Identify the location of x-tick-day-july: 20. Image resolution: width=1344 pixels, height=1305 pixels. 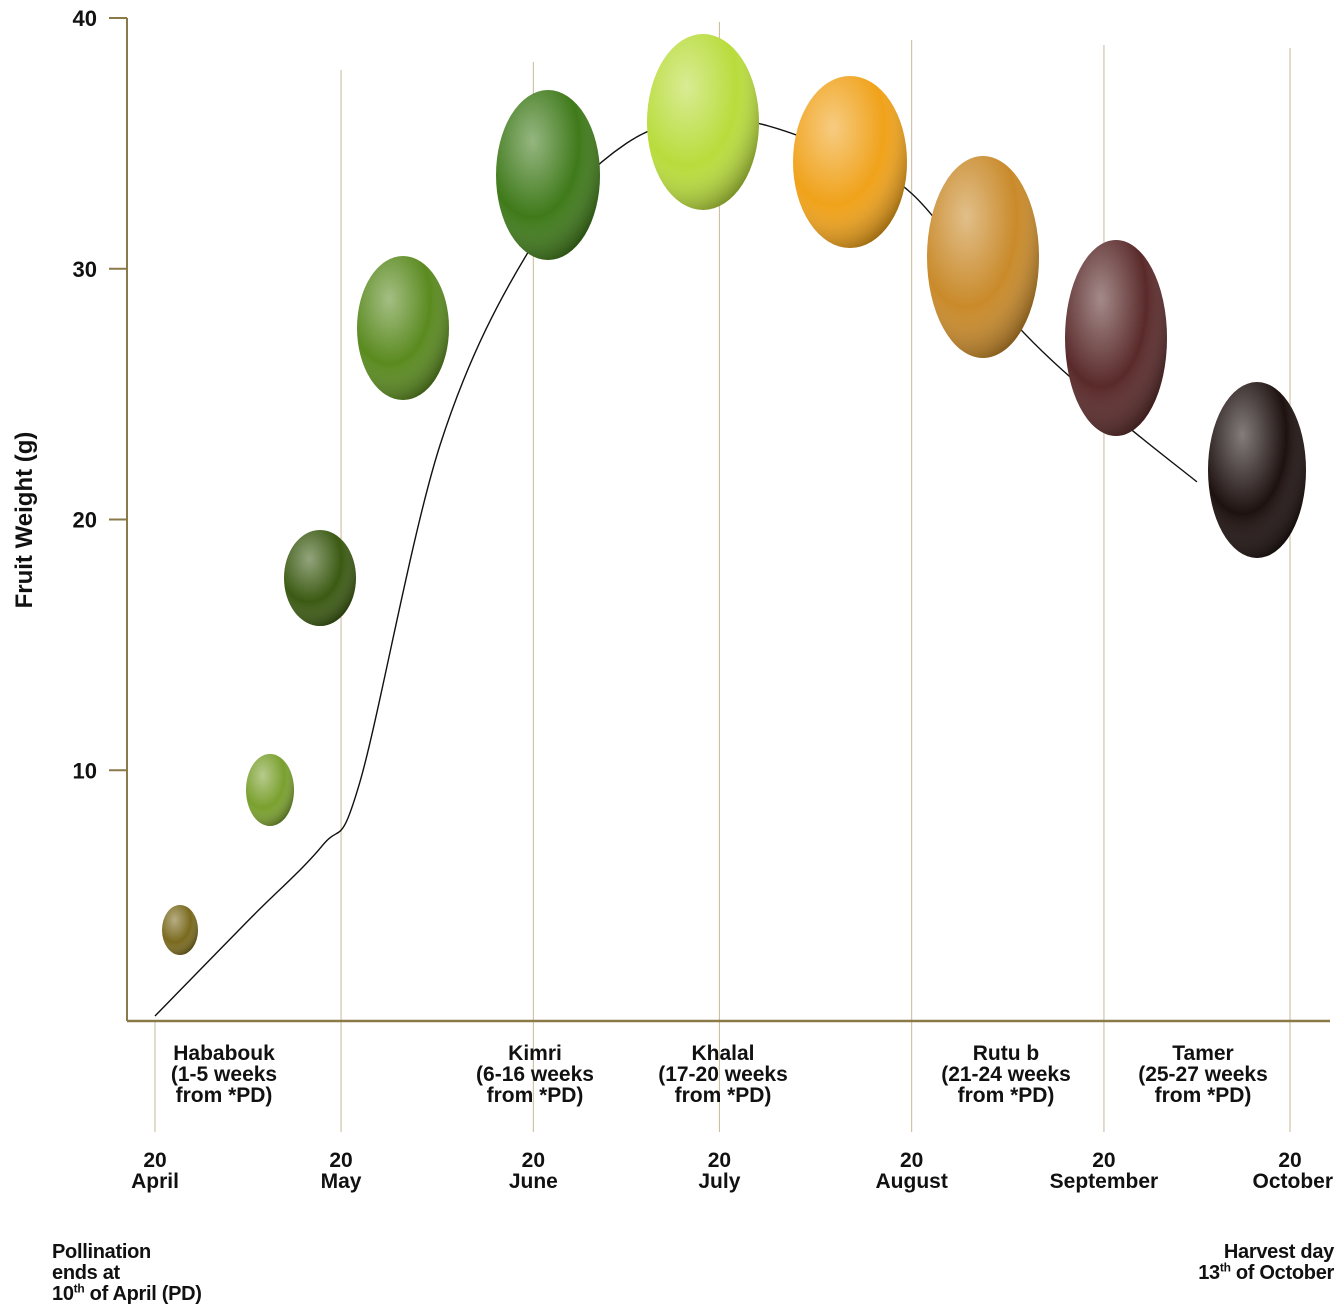
(719, 1160).